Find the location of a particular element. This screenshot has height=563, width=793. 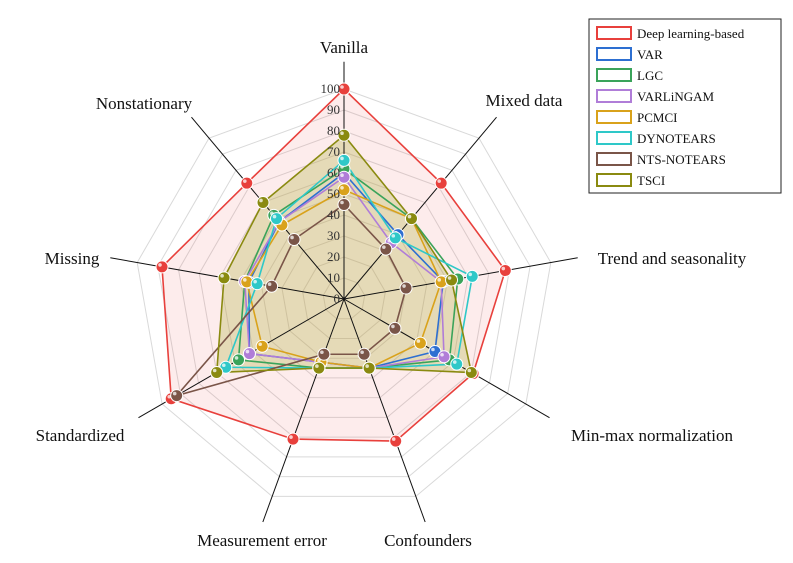

grid-ring is located at coordinates (344, 298).